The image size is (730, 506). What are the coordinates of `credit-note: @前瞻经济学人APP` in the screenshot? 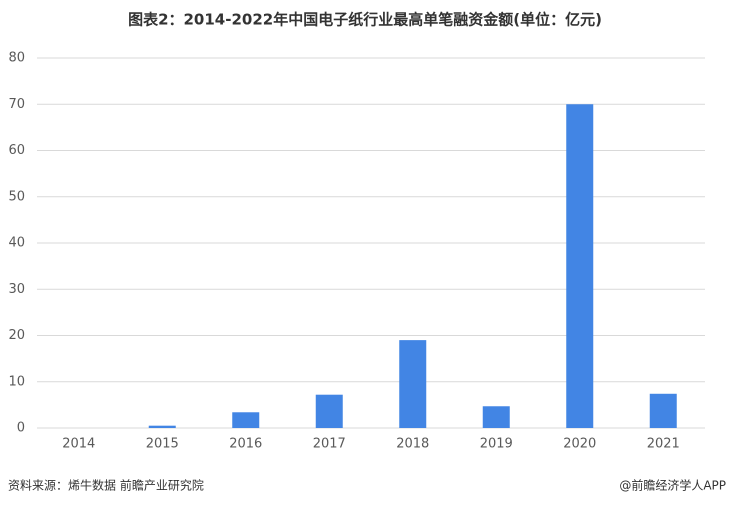 It's located at (672, 485).